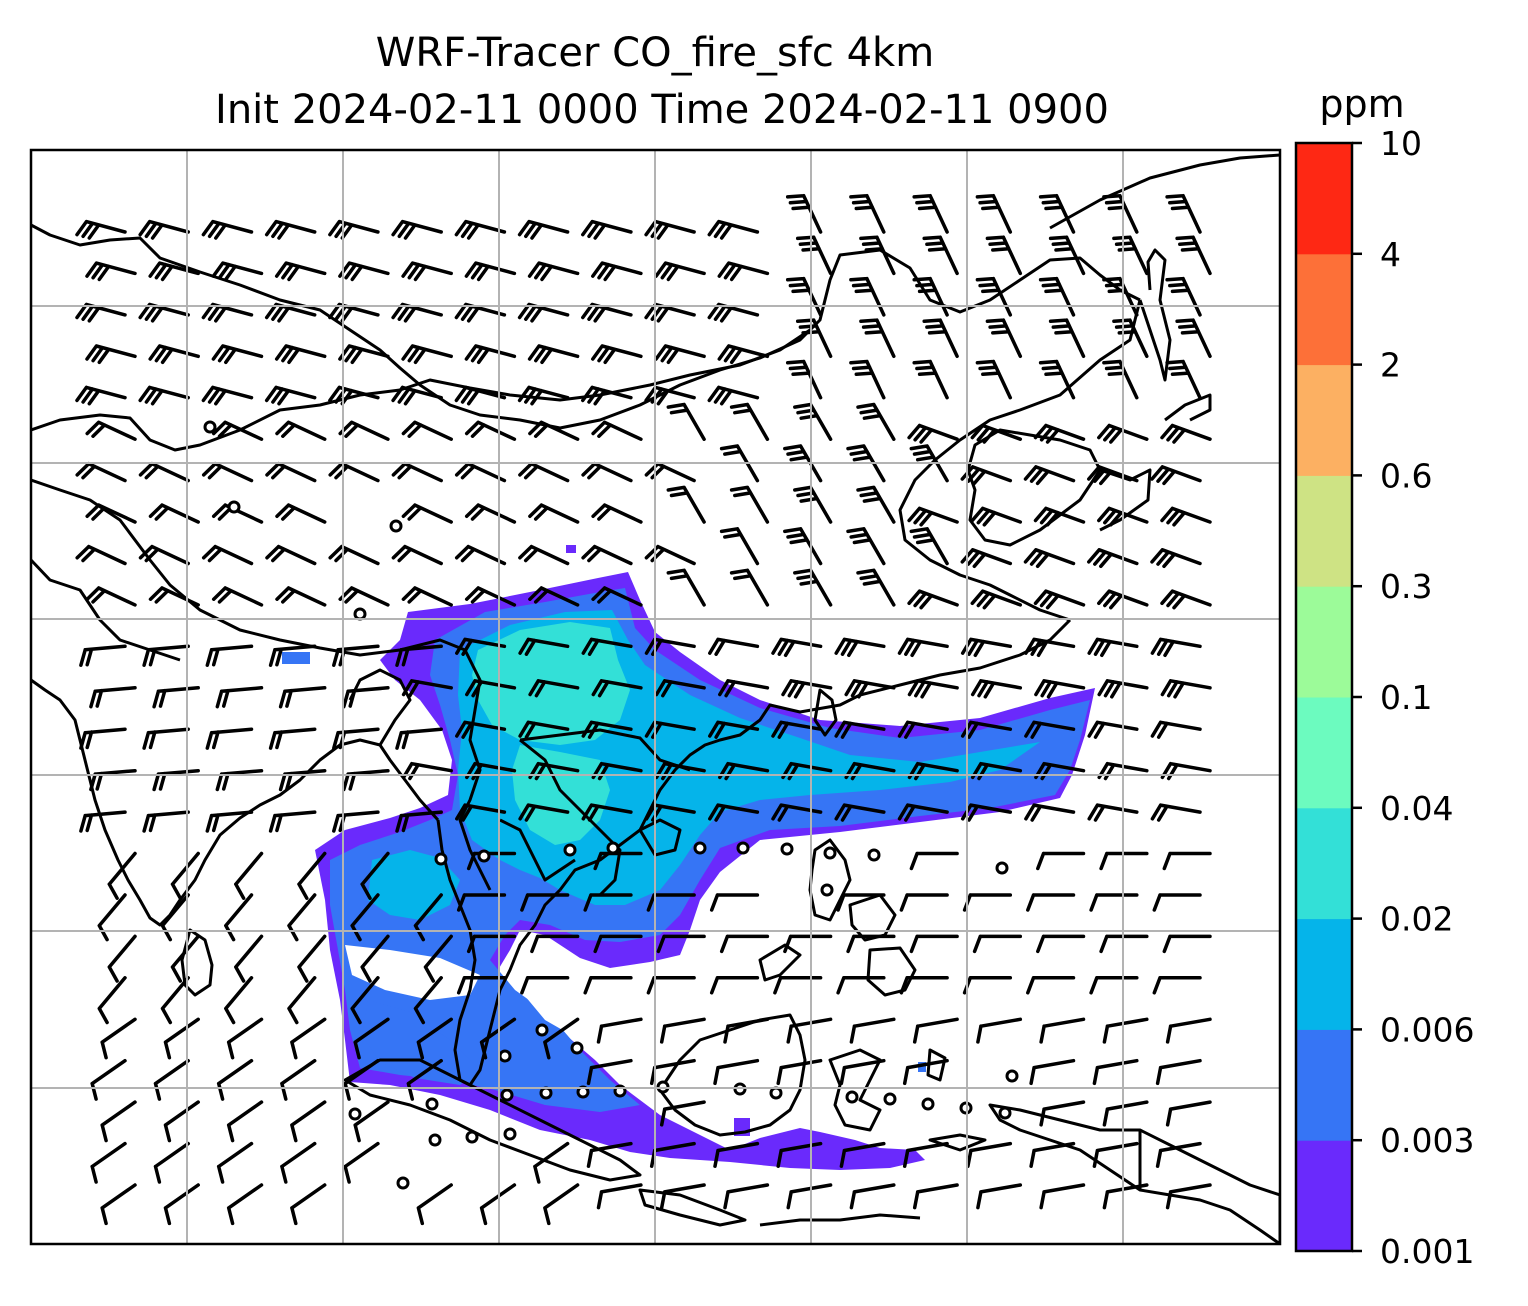 This screenshot has height=1306, width=1528. I want to click on colorbar-tick-label: 4, so click(1390, 254).